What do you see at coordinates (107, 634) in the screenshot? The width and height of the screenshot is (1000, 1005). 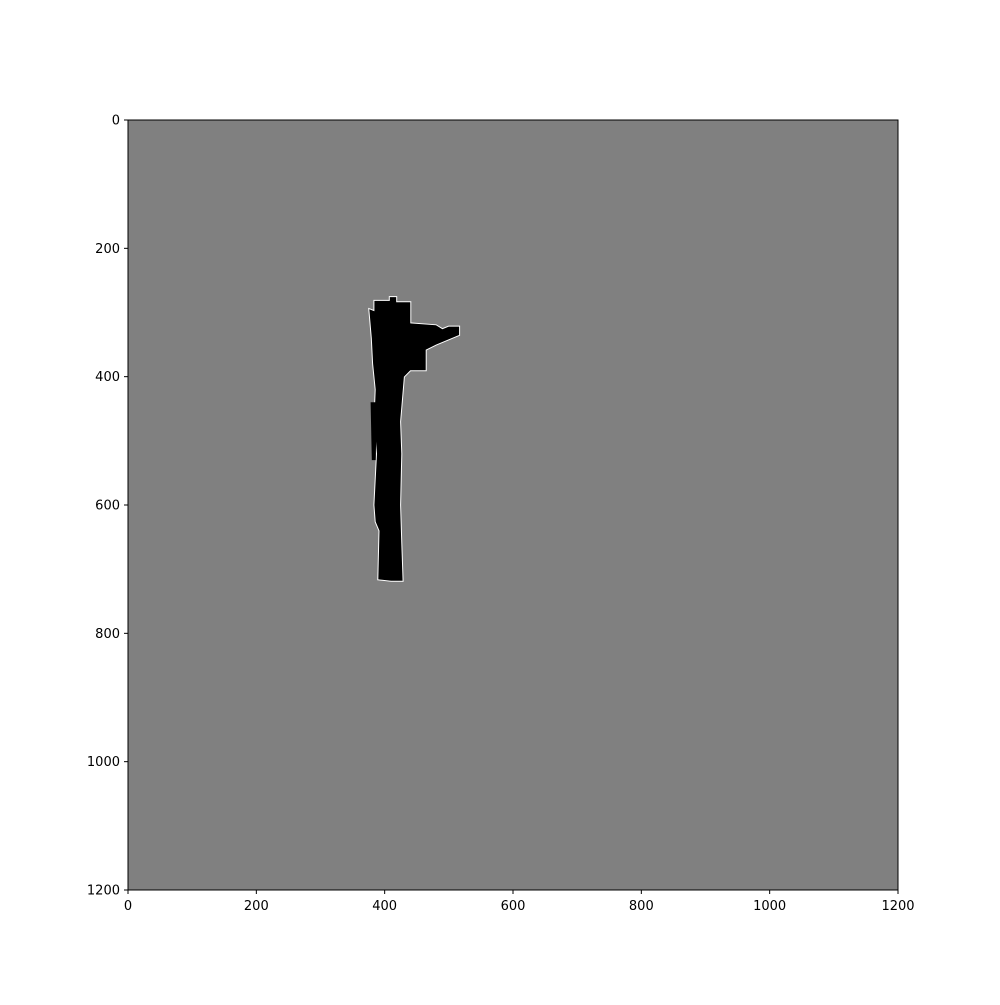 I see `y-tick-label: 800` at bounding box center [107, 634].